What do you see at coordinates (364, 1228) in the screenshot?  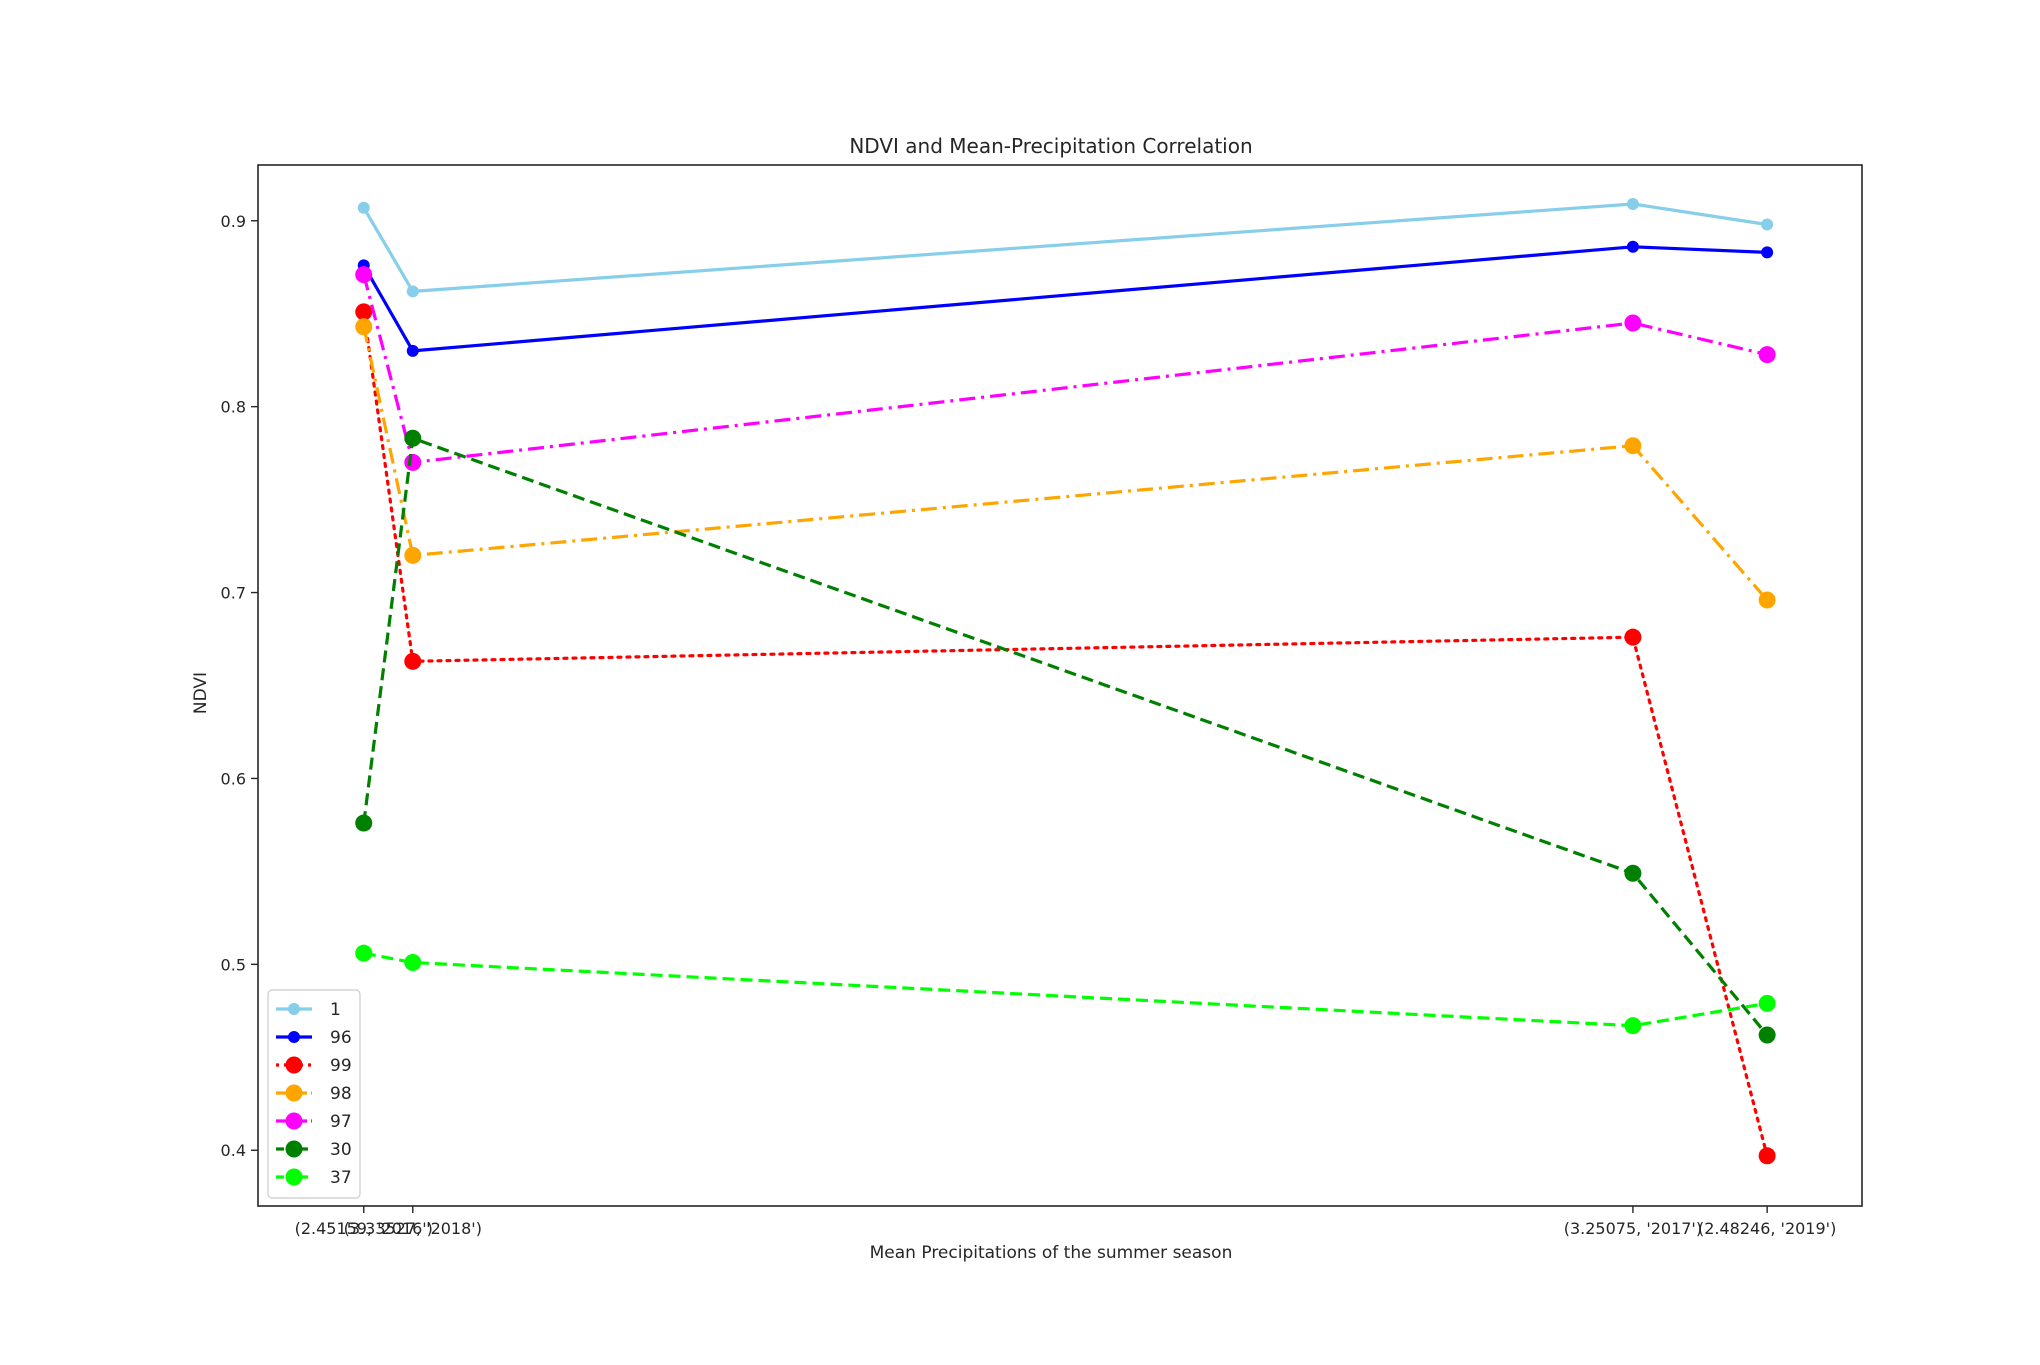 I see `x-tick-label: (2.45159, '2016')` at bounding box center [364, 1228].